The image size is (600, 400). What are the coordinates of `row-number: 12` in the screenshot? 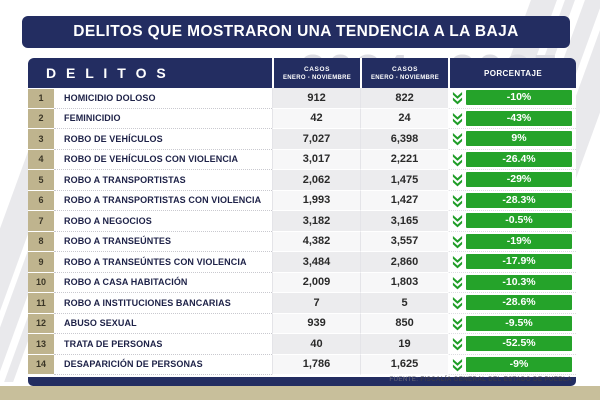 It's located at (41, 323).